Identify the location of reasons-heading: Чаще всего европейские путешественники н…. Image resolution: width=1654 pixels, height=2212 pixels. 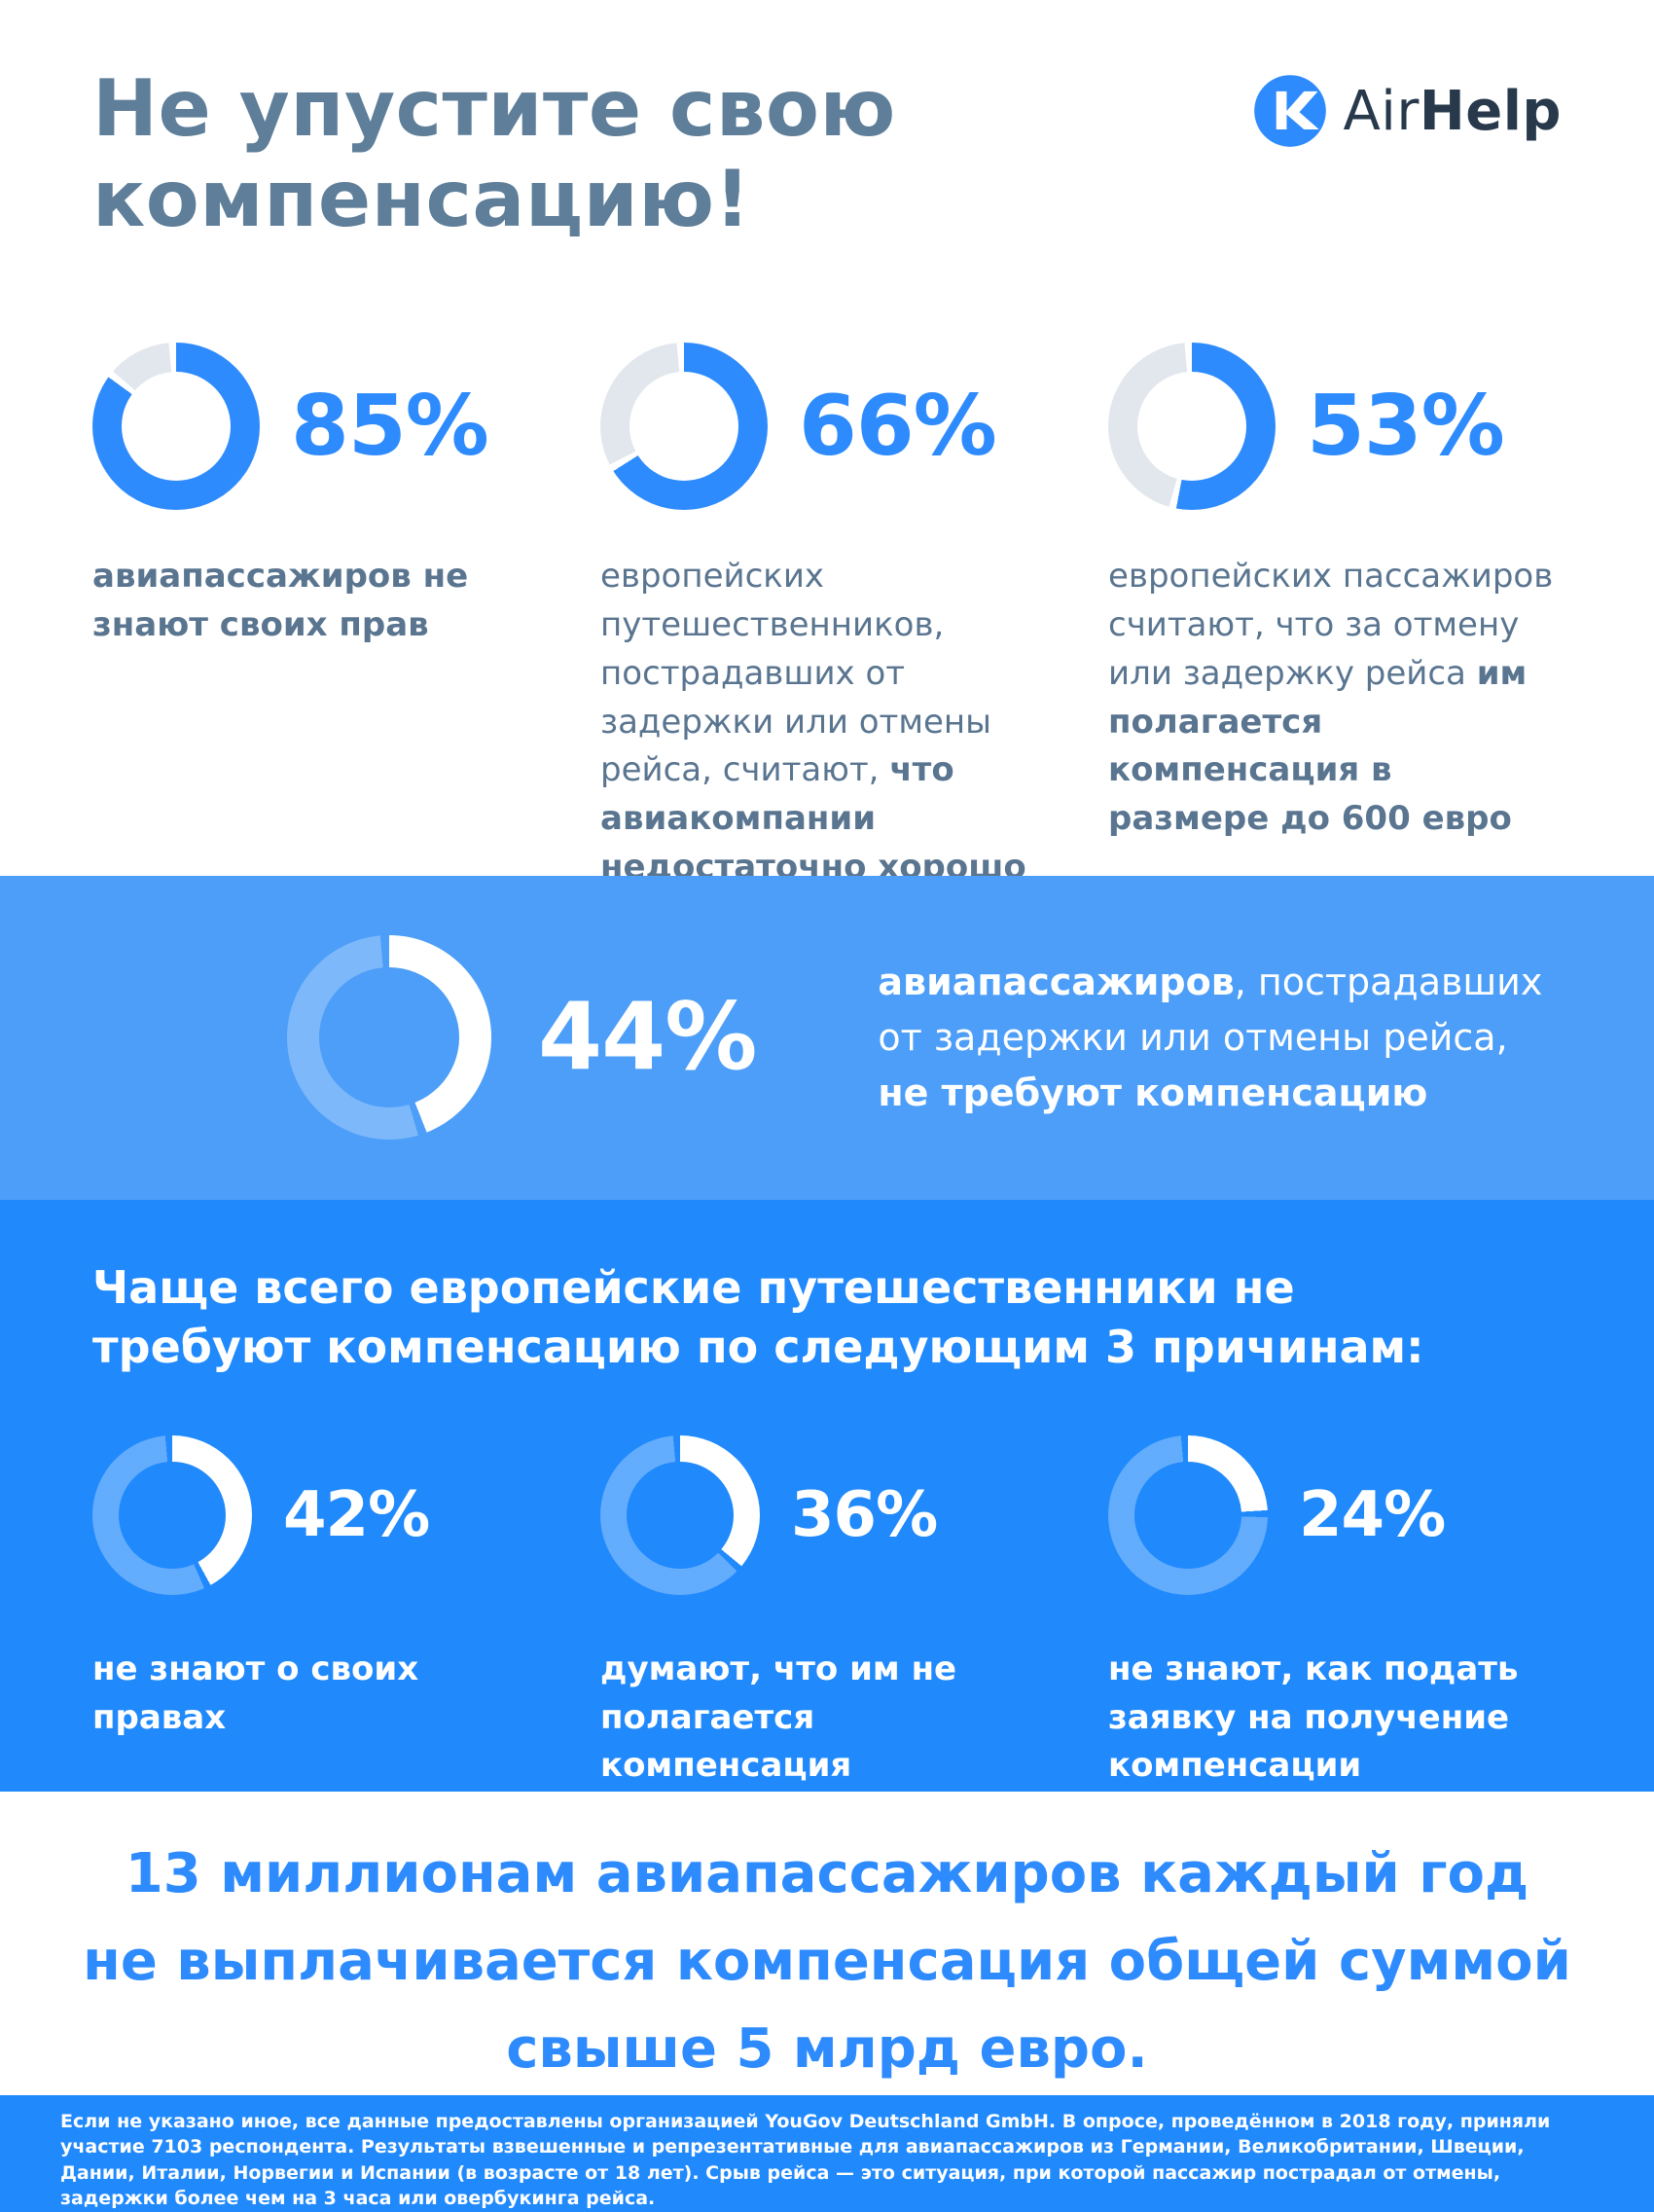
(827, 1318).